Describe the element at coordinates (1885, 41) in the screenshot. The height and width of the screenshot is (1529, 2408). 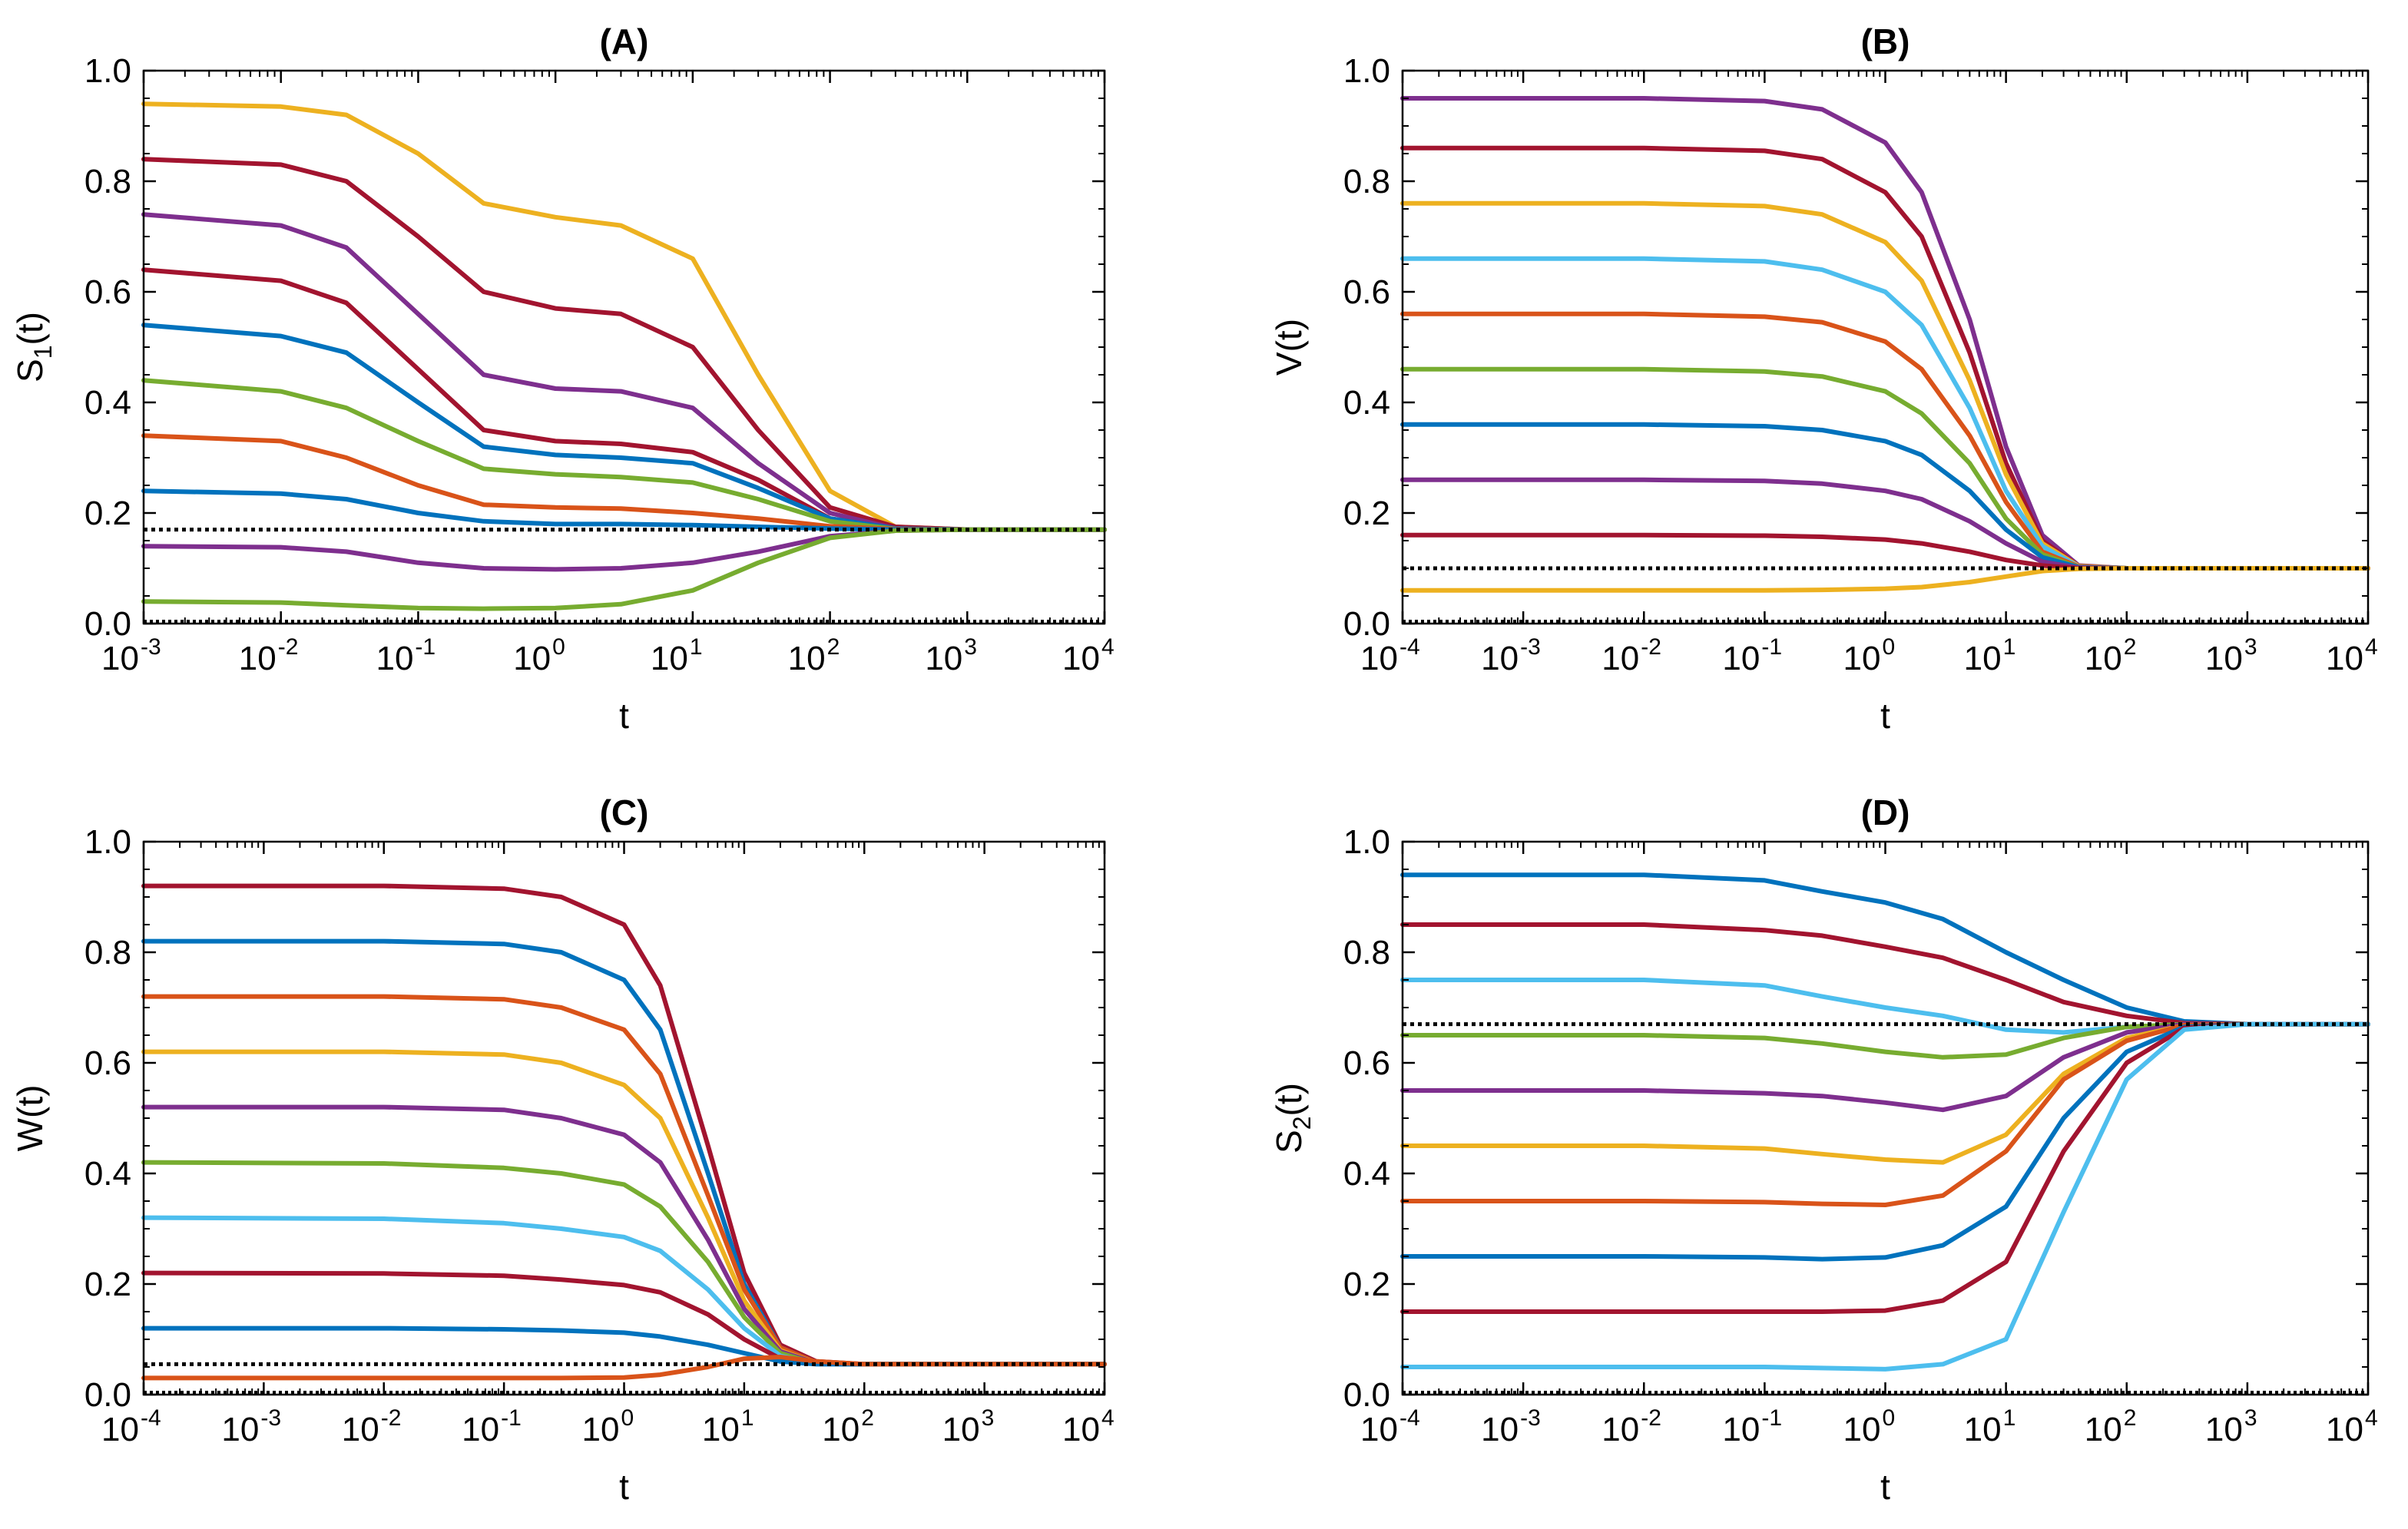
I see `panel-title: (B)` at that location.